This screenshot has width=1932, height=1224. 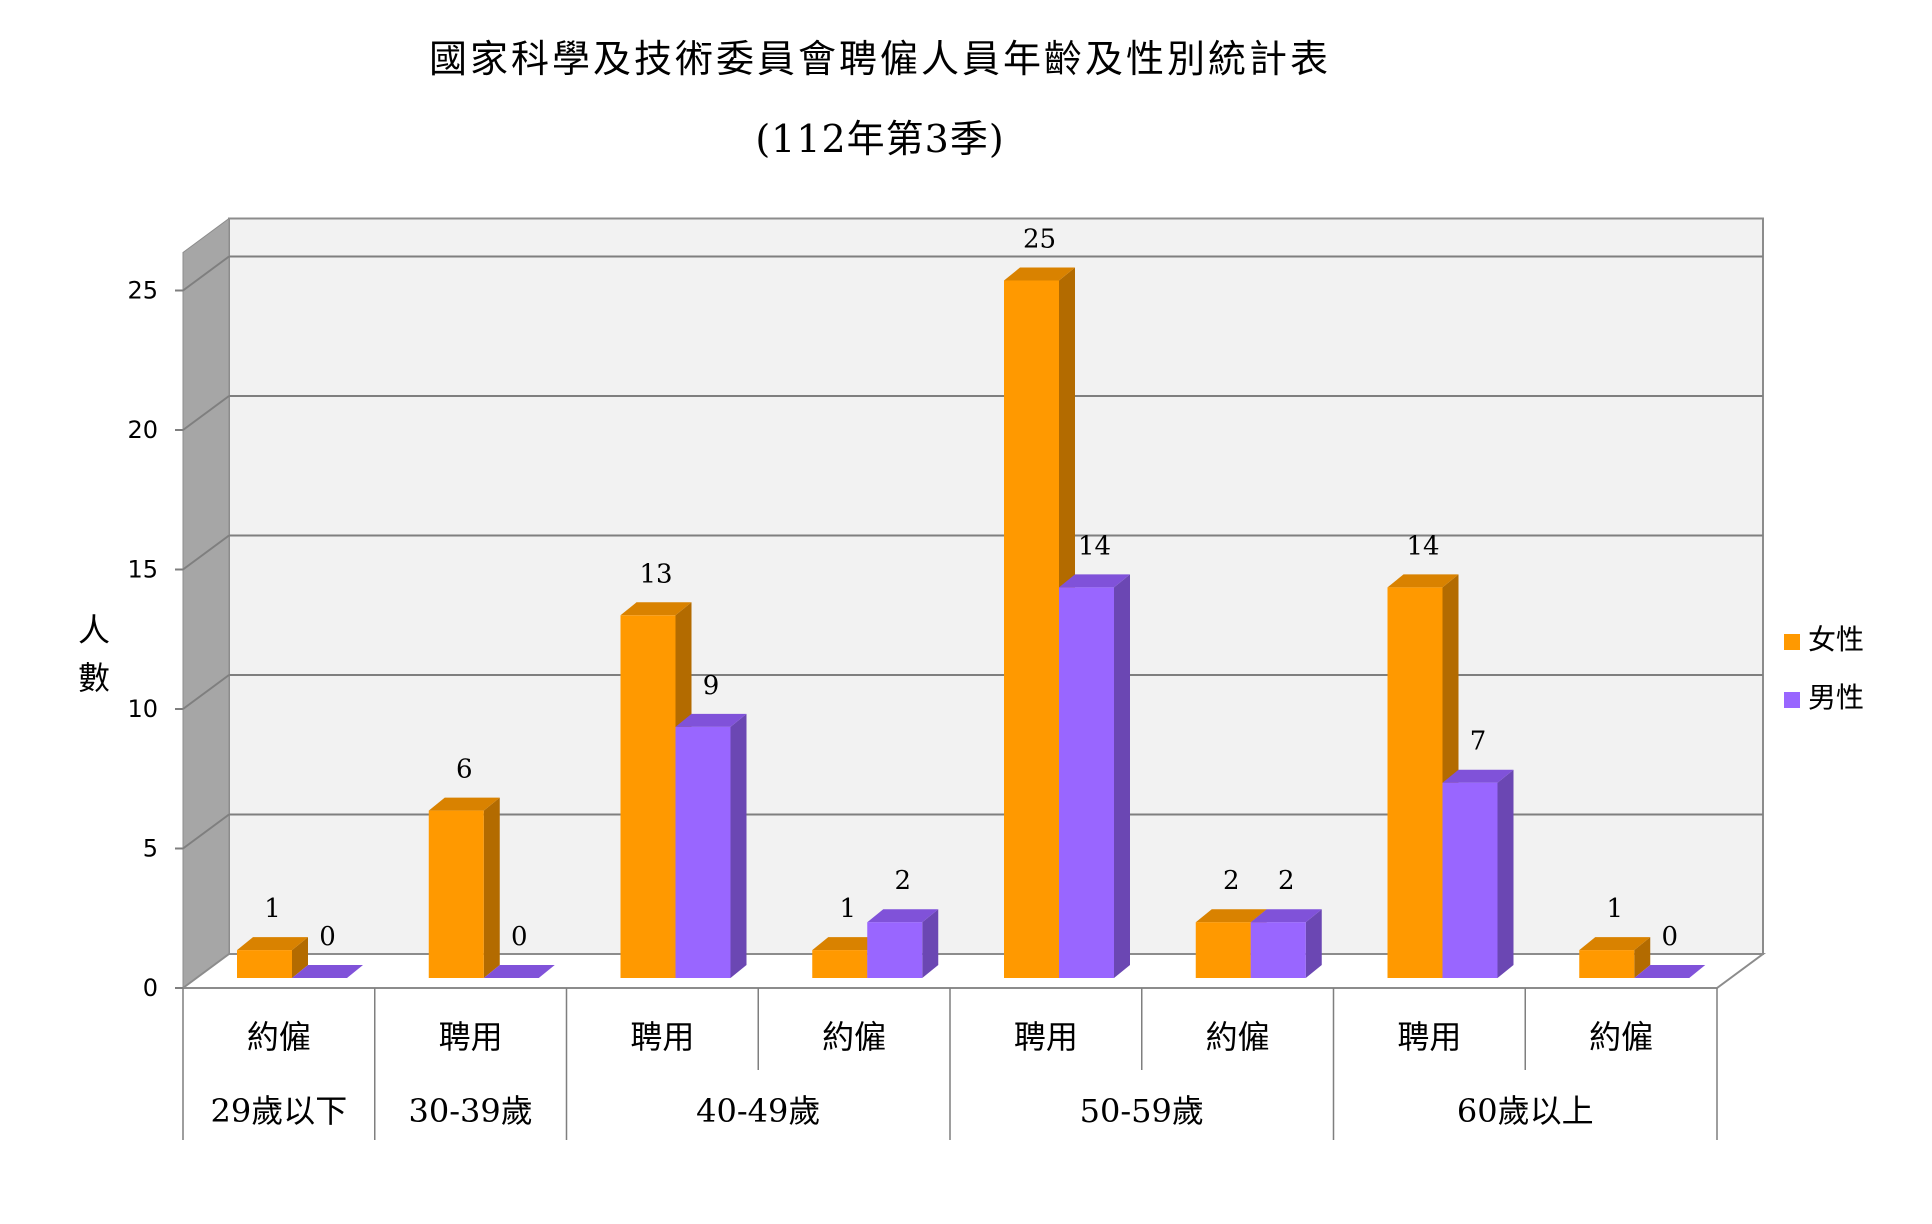 What do you see at coordinates (279, 1111) in the screenshot?
I see `x-group-label-0: 29歲以下` at bounding box center [279, 1111].